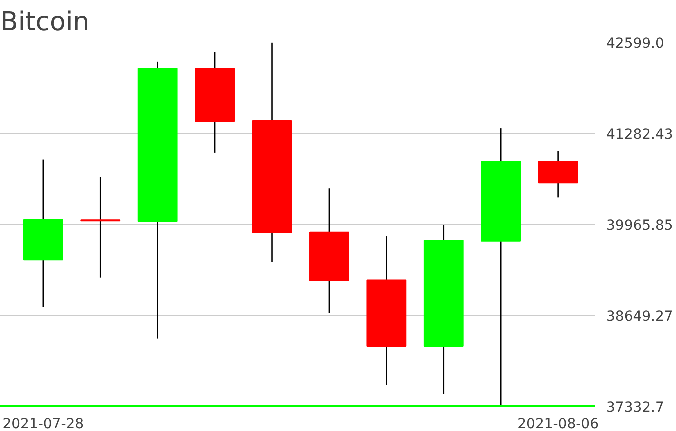  What do you see at coordinates (559, 423) in the screenshot?
I see `x-tick-label: 2021-08-06` at bounding box center [559, 423].